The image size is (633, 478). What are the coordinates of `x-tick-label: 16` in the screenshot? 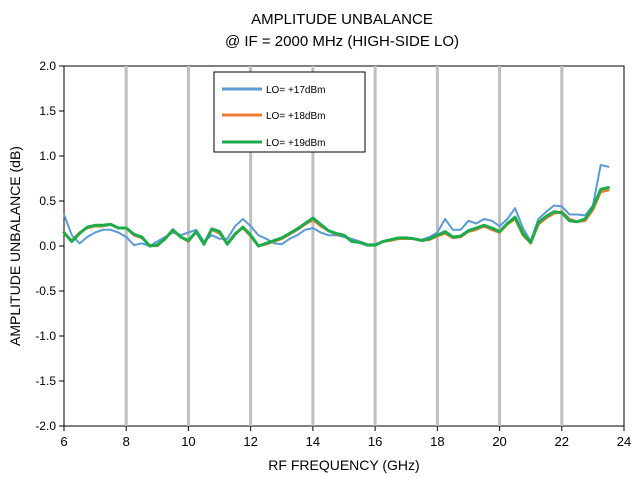 It's located at (375, 441).